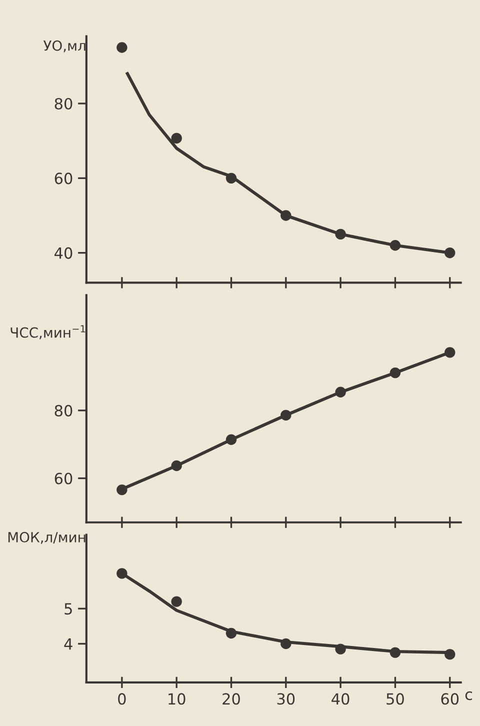 This screenshot has height=726, width=480. Describe the element at coordinates (68, 644) in the screenshot. I see `y-tick-label: 4` at that location.